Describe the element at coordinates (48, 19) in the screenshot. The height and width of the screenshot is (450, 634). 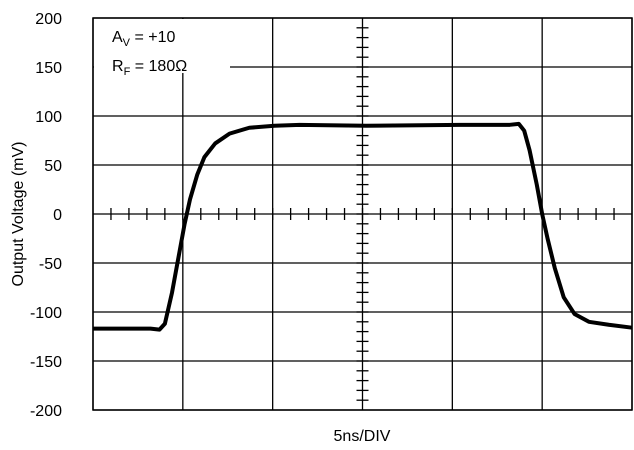
I see `y-tick-label: 200` at that location.